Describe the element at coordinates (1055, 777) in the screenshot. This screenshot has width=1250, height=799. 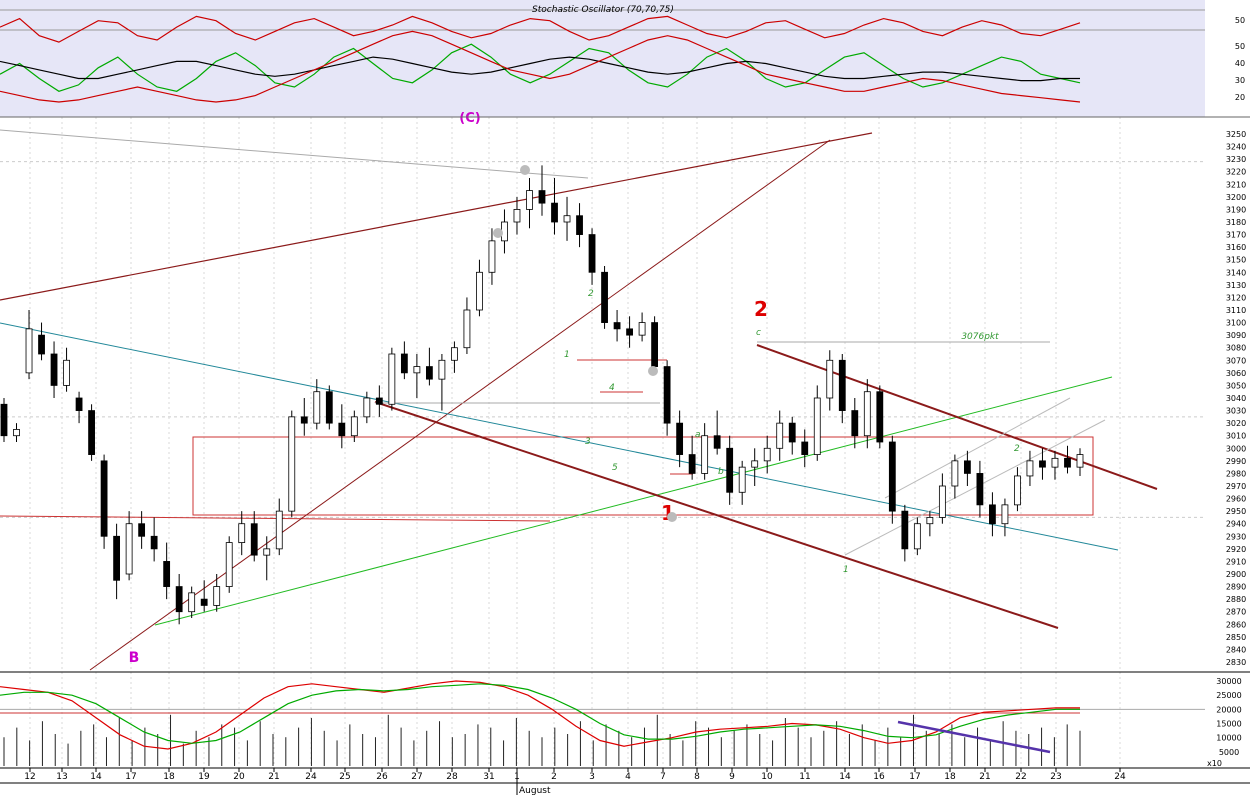
I see `date-tick-label: 23` at that location.